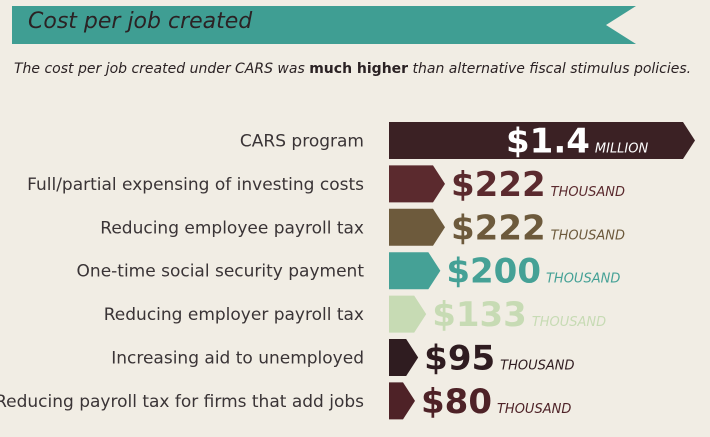 This screenshot has height=437, width=710. What do you see at coordinates (237, 359) in the screenshot?
I see `category-label: Increasing aid to unemployed` at bounding box center [237, 359].